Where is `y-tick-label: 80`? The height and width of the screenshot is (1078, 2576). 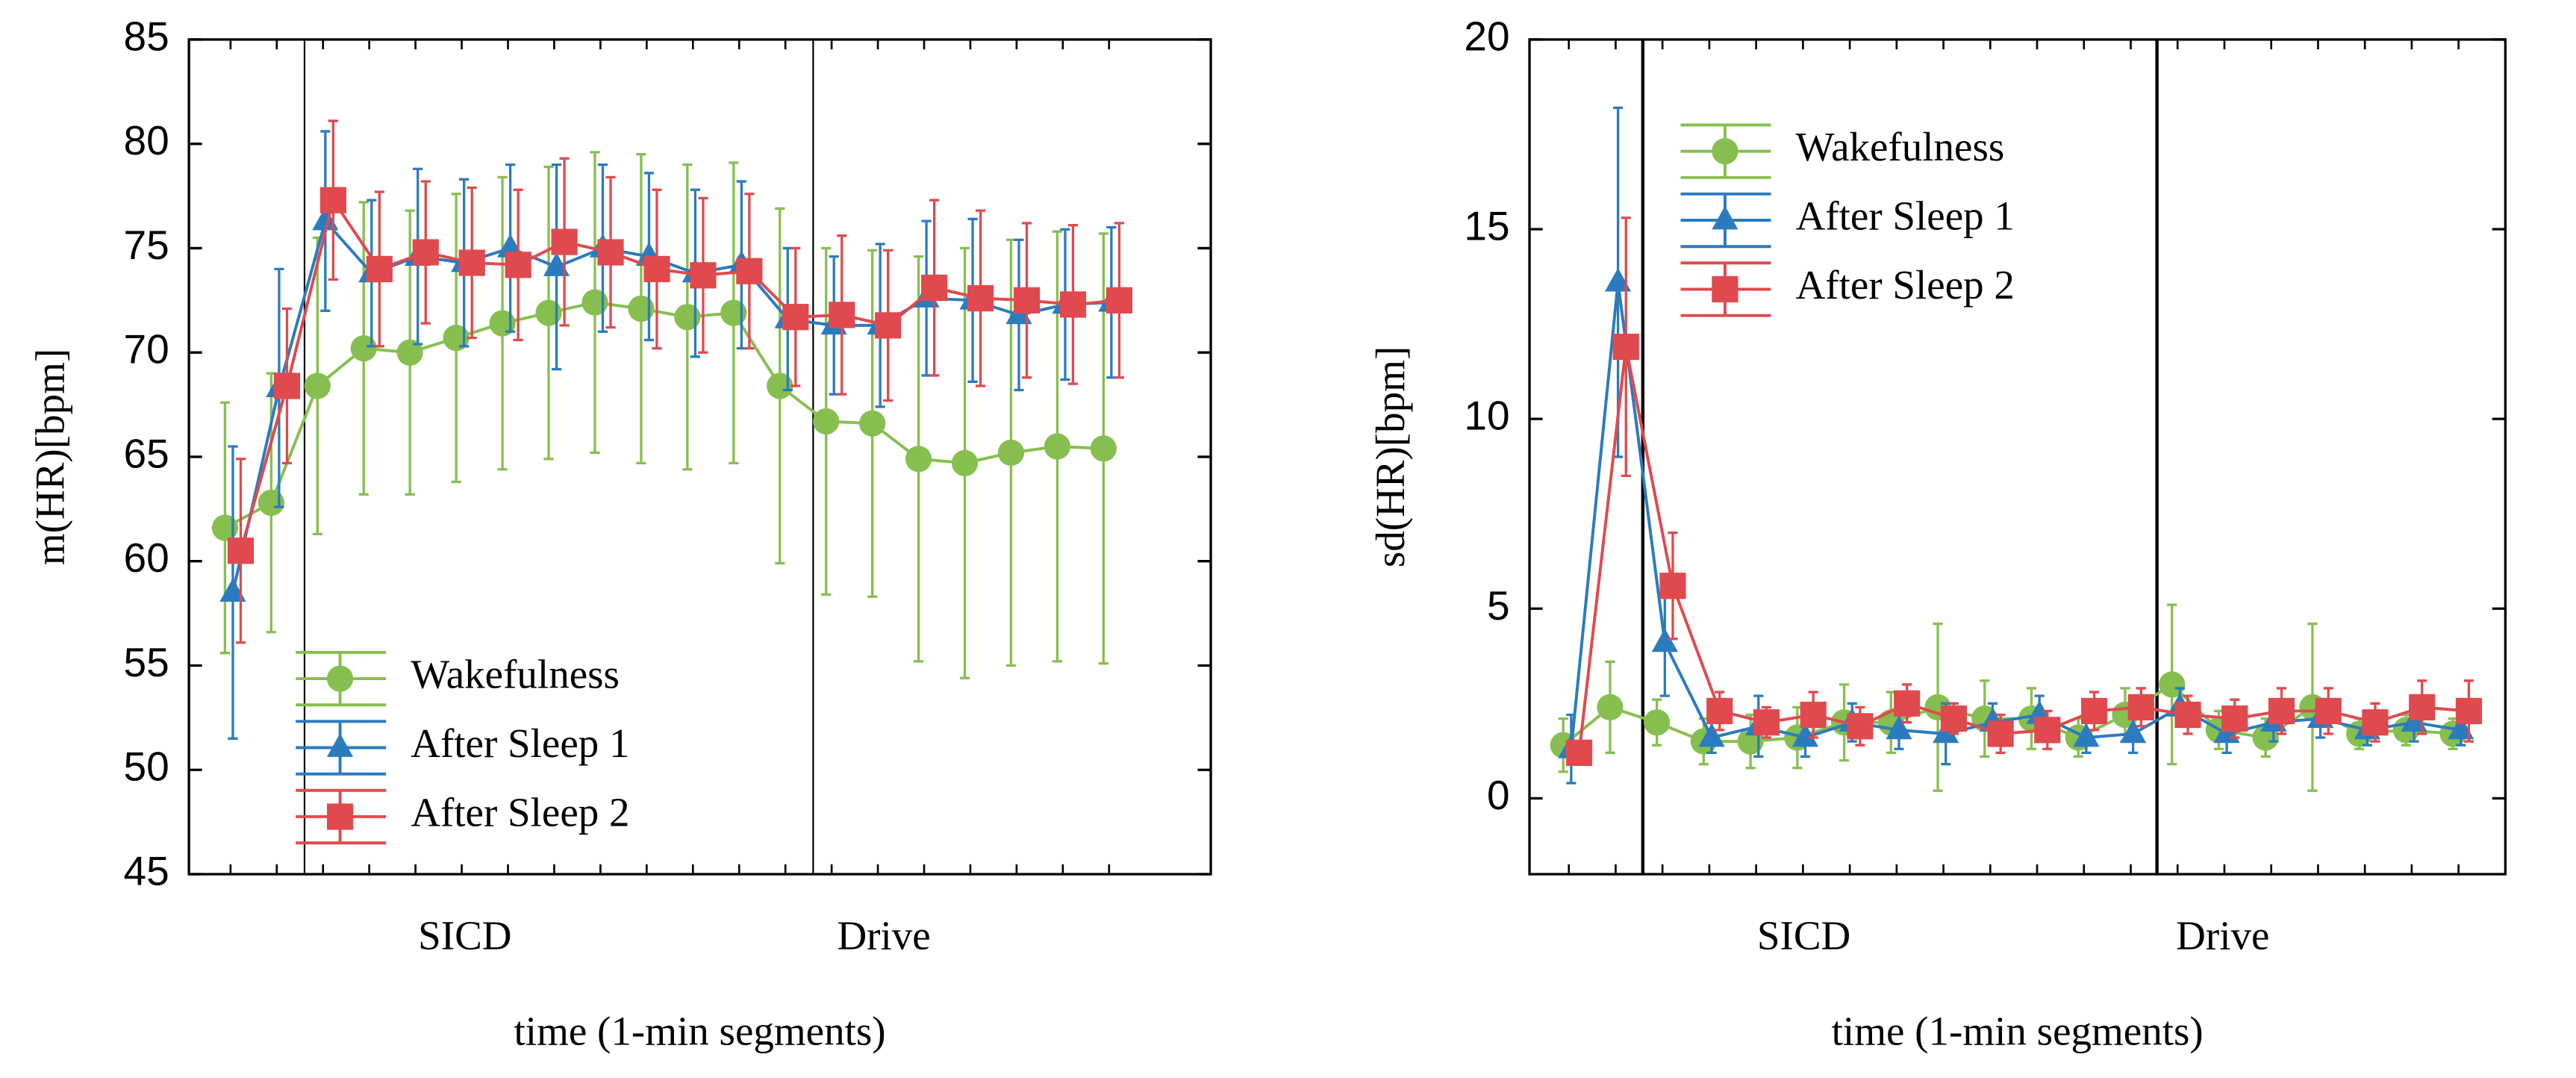 y-tick-label: 80 is located at coordinates (146, 140).